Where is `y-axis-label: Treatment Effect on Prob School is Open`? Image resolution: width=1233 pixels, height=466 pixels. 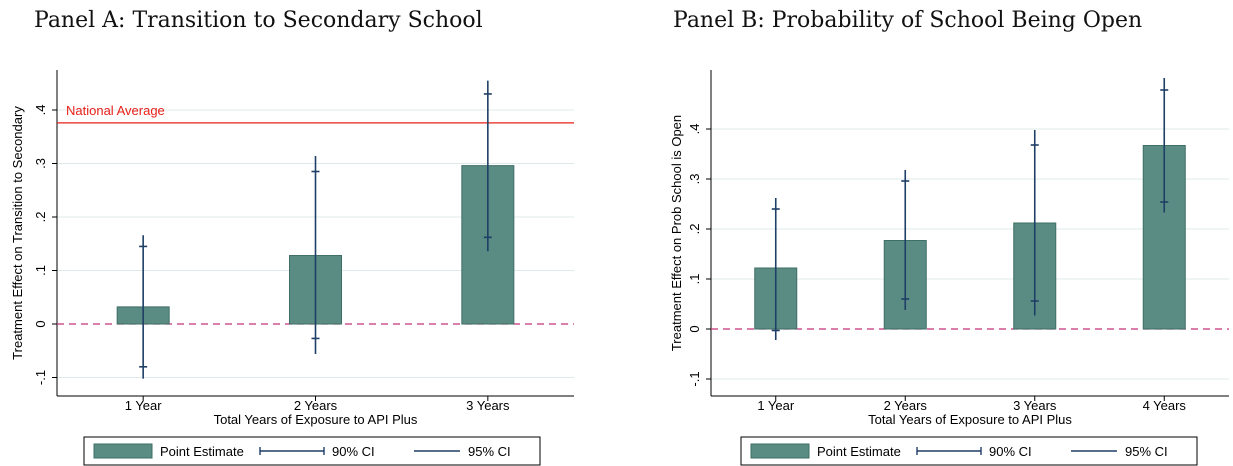 y-axis-label: Treatment Effect on Prob School is Open is located at coordinates (676, 233).